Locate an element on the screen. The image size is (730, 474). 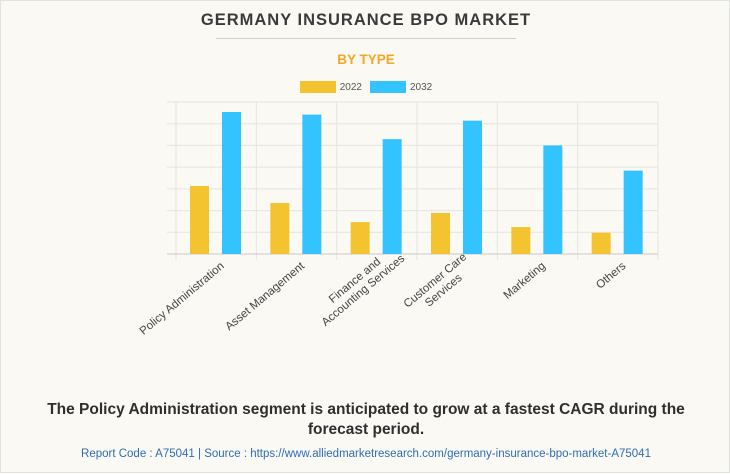
bar-2032-customer-care-services is located at coordinates (472, 187).